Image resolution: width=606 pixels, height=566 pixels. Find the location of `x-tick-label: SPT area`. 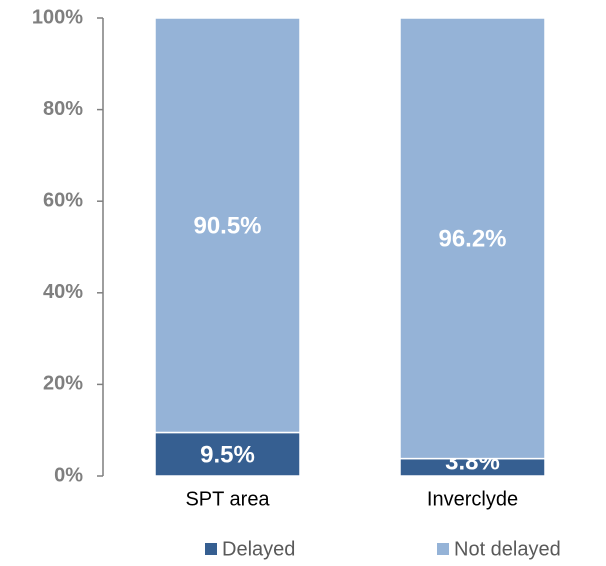

x-tick-label: SPT area is located at coordinates (227, 499).